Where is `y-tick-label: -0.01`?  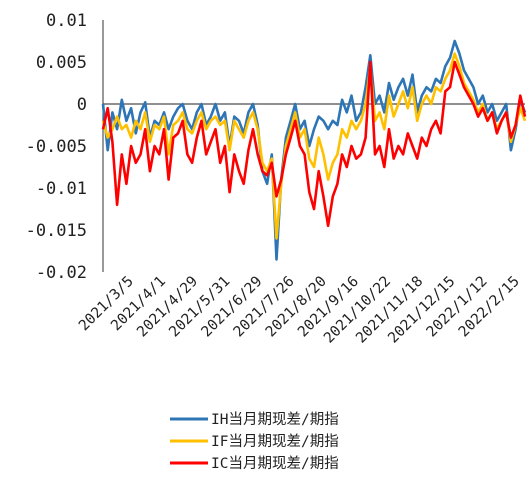 y-tick-label: -0.01 is located at coordinates (61, 189).